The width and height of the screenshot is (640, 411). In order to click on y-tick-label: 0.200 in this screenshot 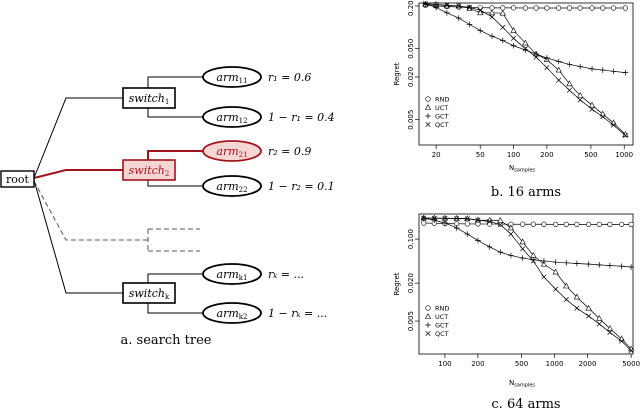, I will do `click(411, 8)`.